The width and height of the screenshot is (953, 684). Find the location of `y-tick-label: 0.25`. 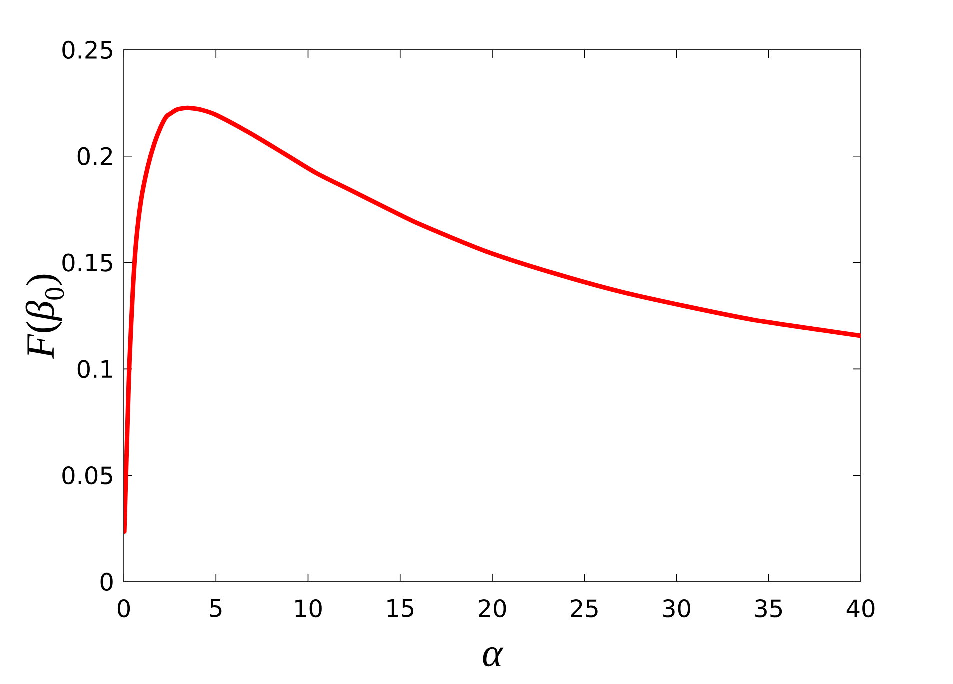

y-tick-label: 0.25 is located at coordinates (87, 50).